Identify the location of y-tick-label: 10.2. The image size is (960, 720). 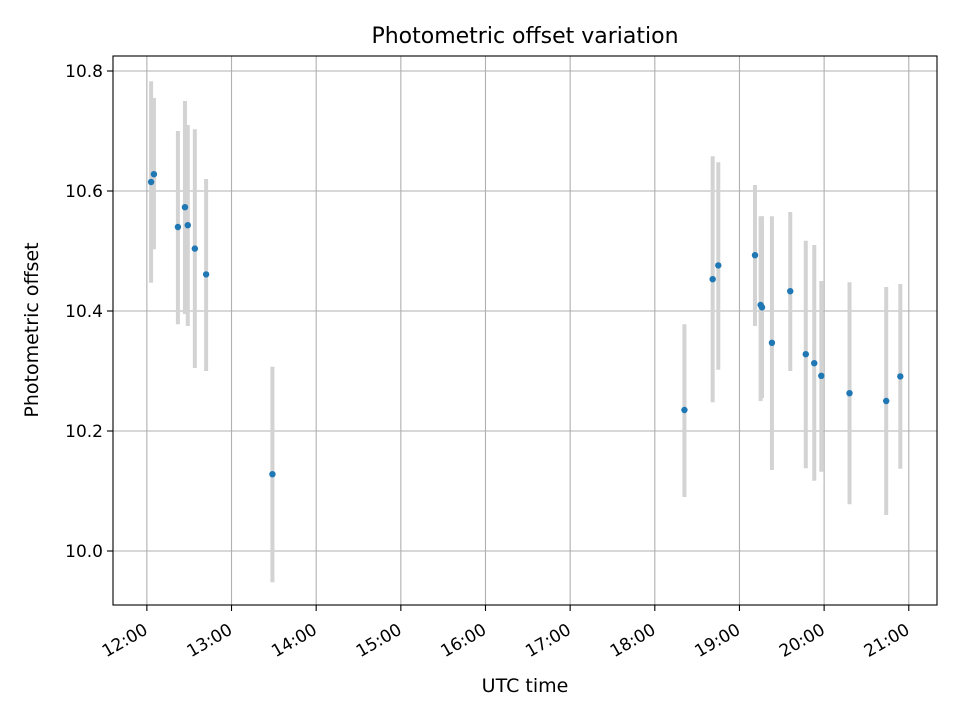
(84, 432).